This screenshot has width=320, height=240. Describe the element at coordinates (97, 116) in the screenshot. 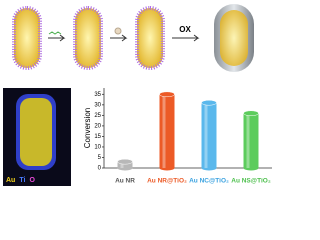

I see `y-tick-label: 25` at that location.